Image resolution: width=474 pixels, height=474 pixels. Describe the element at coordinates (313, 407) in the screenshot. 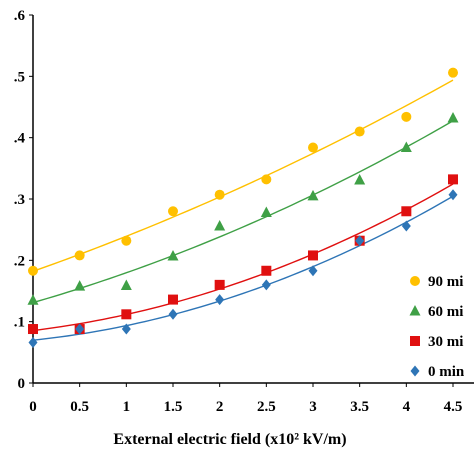

I see `x-tick-label: 3` at that location.